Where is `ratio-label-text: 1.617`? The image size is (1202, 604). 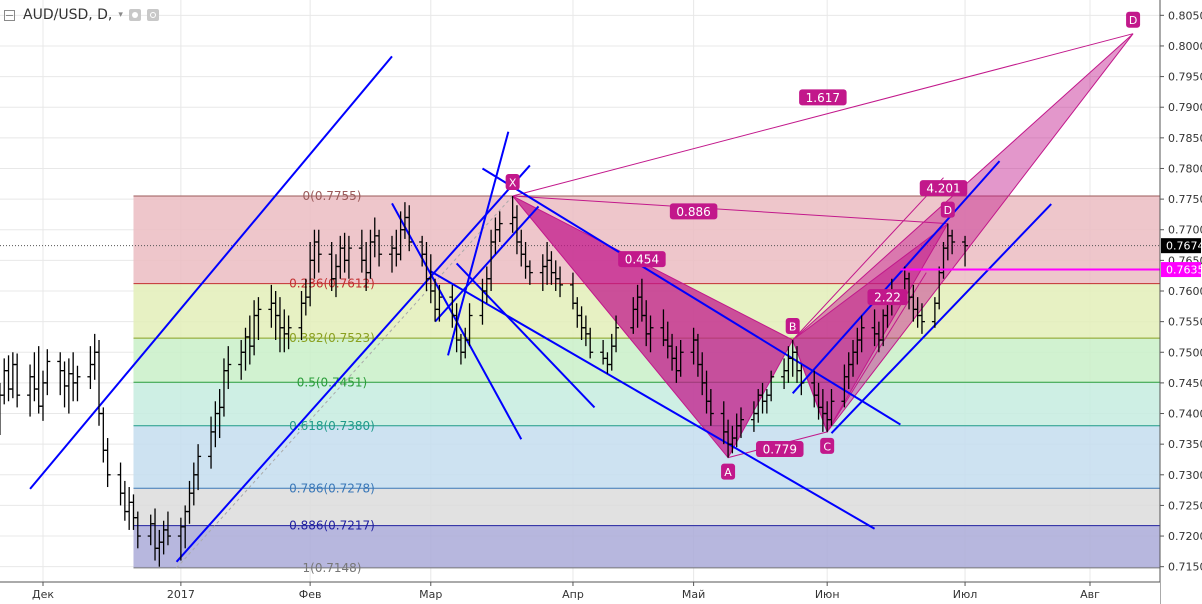 ratio-label-text: 1.617 is located at coordinates (823, 98).